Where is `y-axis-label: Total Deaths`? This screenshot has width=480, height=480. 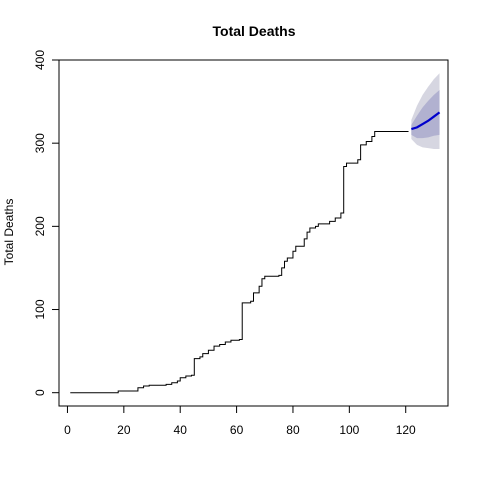 y-axis-label: Total Deaths is located at coordinates (9, 232).